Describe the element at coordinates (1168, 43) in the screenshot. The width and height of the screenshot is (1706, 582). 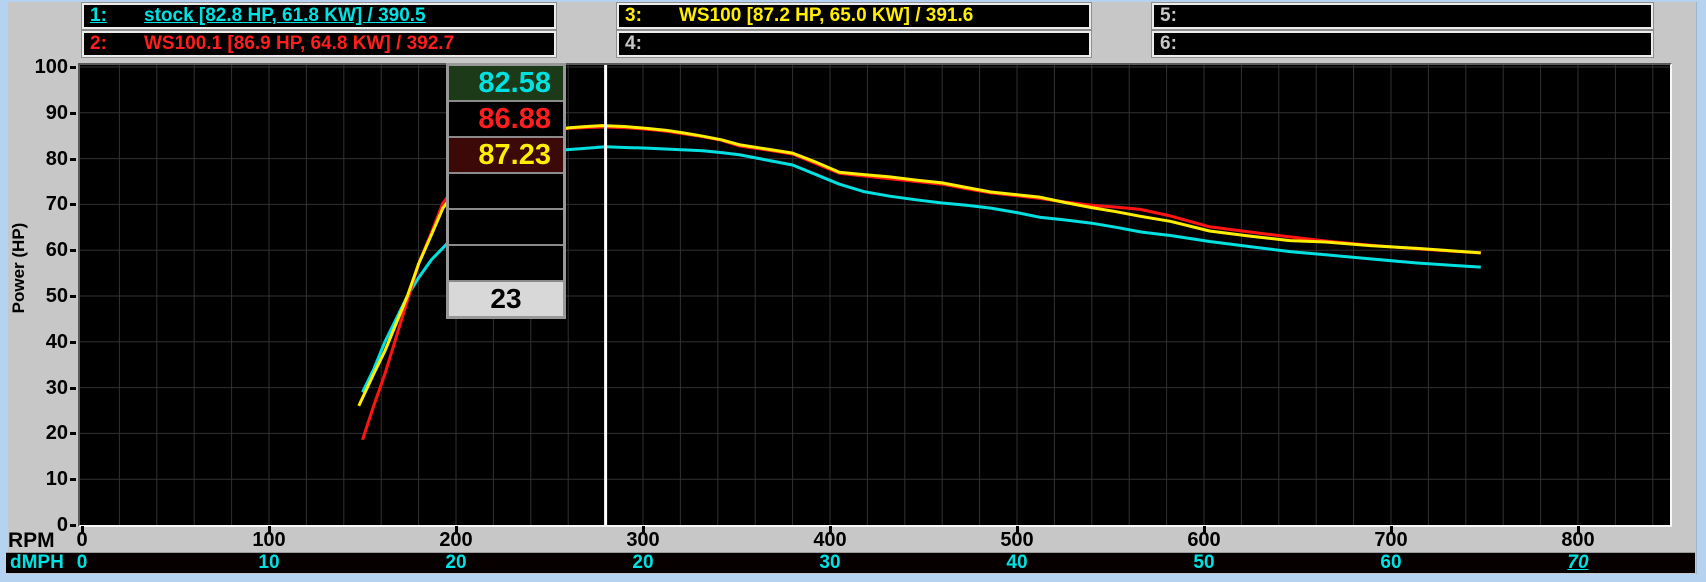
I see `run-number: 6:` at that location.